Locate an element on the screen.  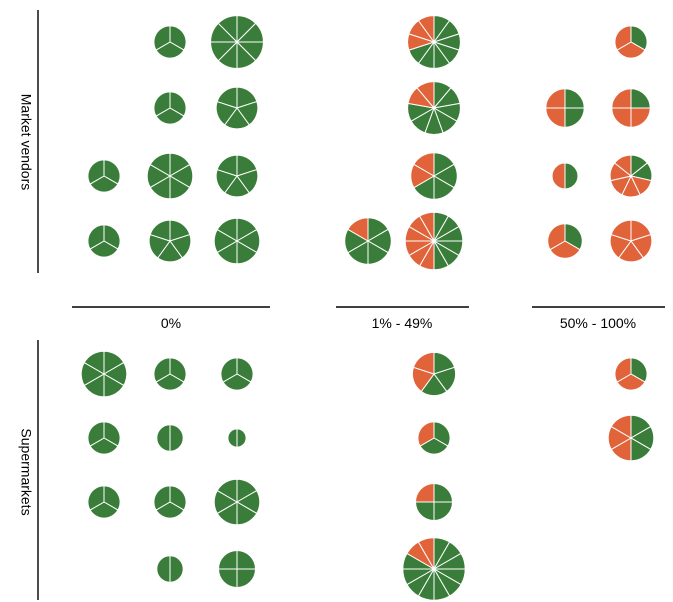
group-label-supermarkets: Supermarkets is located at coordinates (26, 471).